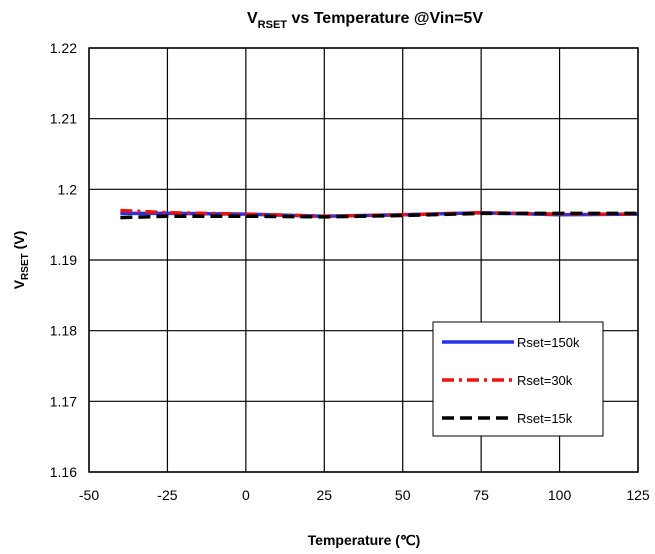 This screenshot has height=554, width=655. Describe the element at coordinates (63, 331) in the screenshot. I see `y-tick-label: 1.18` at that location.